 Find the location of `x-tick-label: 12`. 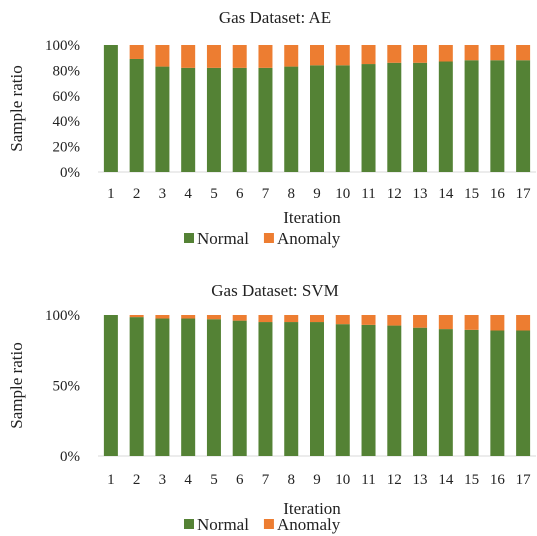

x-tick-label: 12 is located at coordinates (394, 480).